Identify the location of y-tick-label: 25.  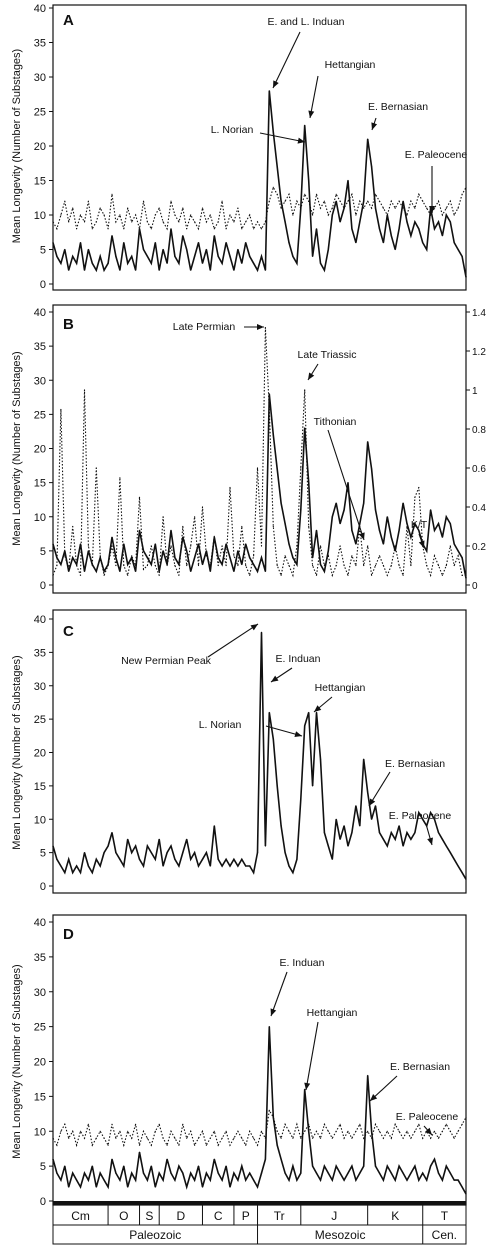
(40, 415).